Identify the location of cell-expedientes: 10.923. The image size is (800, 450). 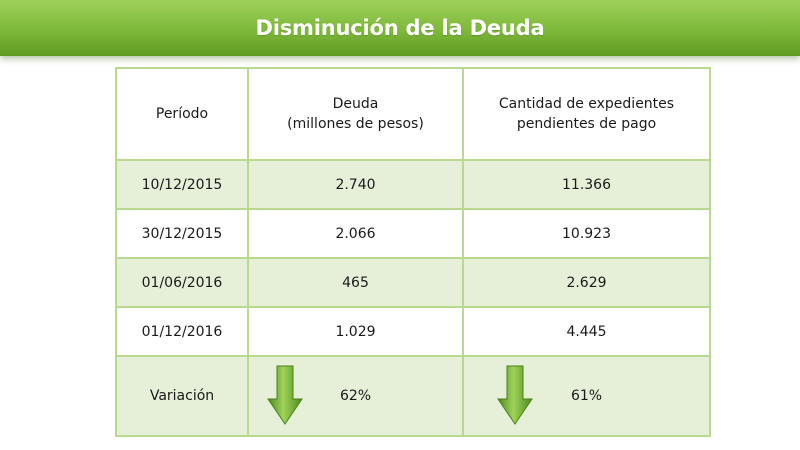
(586, 233).